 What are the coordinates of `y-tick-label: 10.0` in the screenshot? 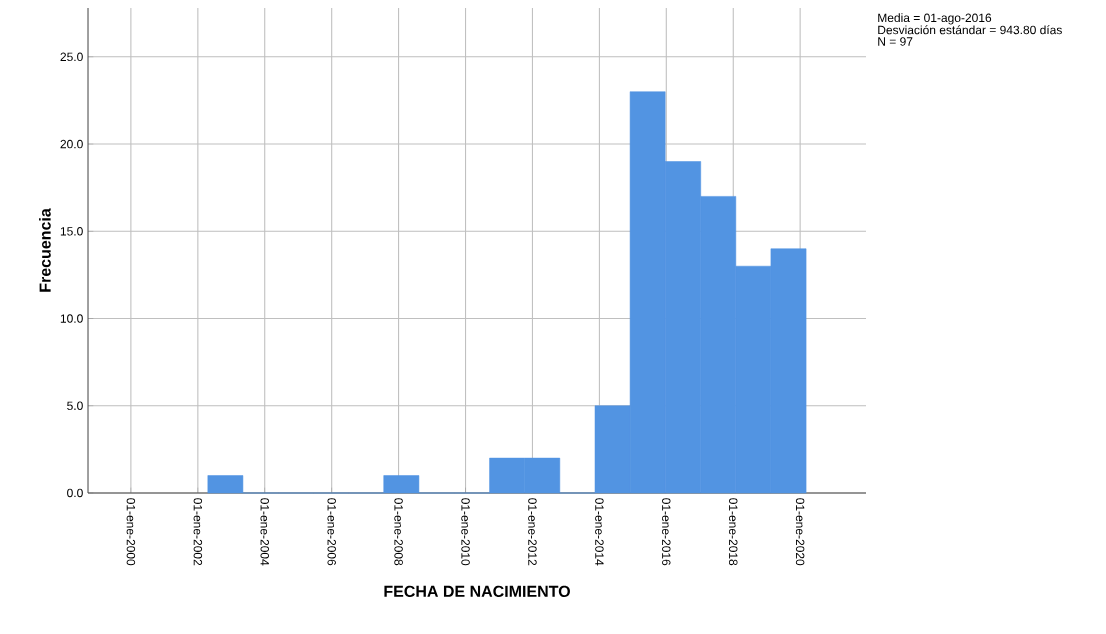 It's located at (71, 318).